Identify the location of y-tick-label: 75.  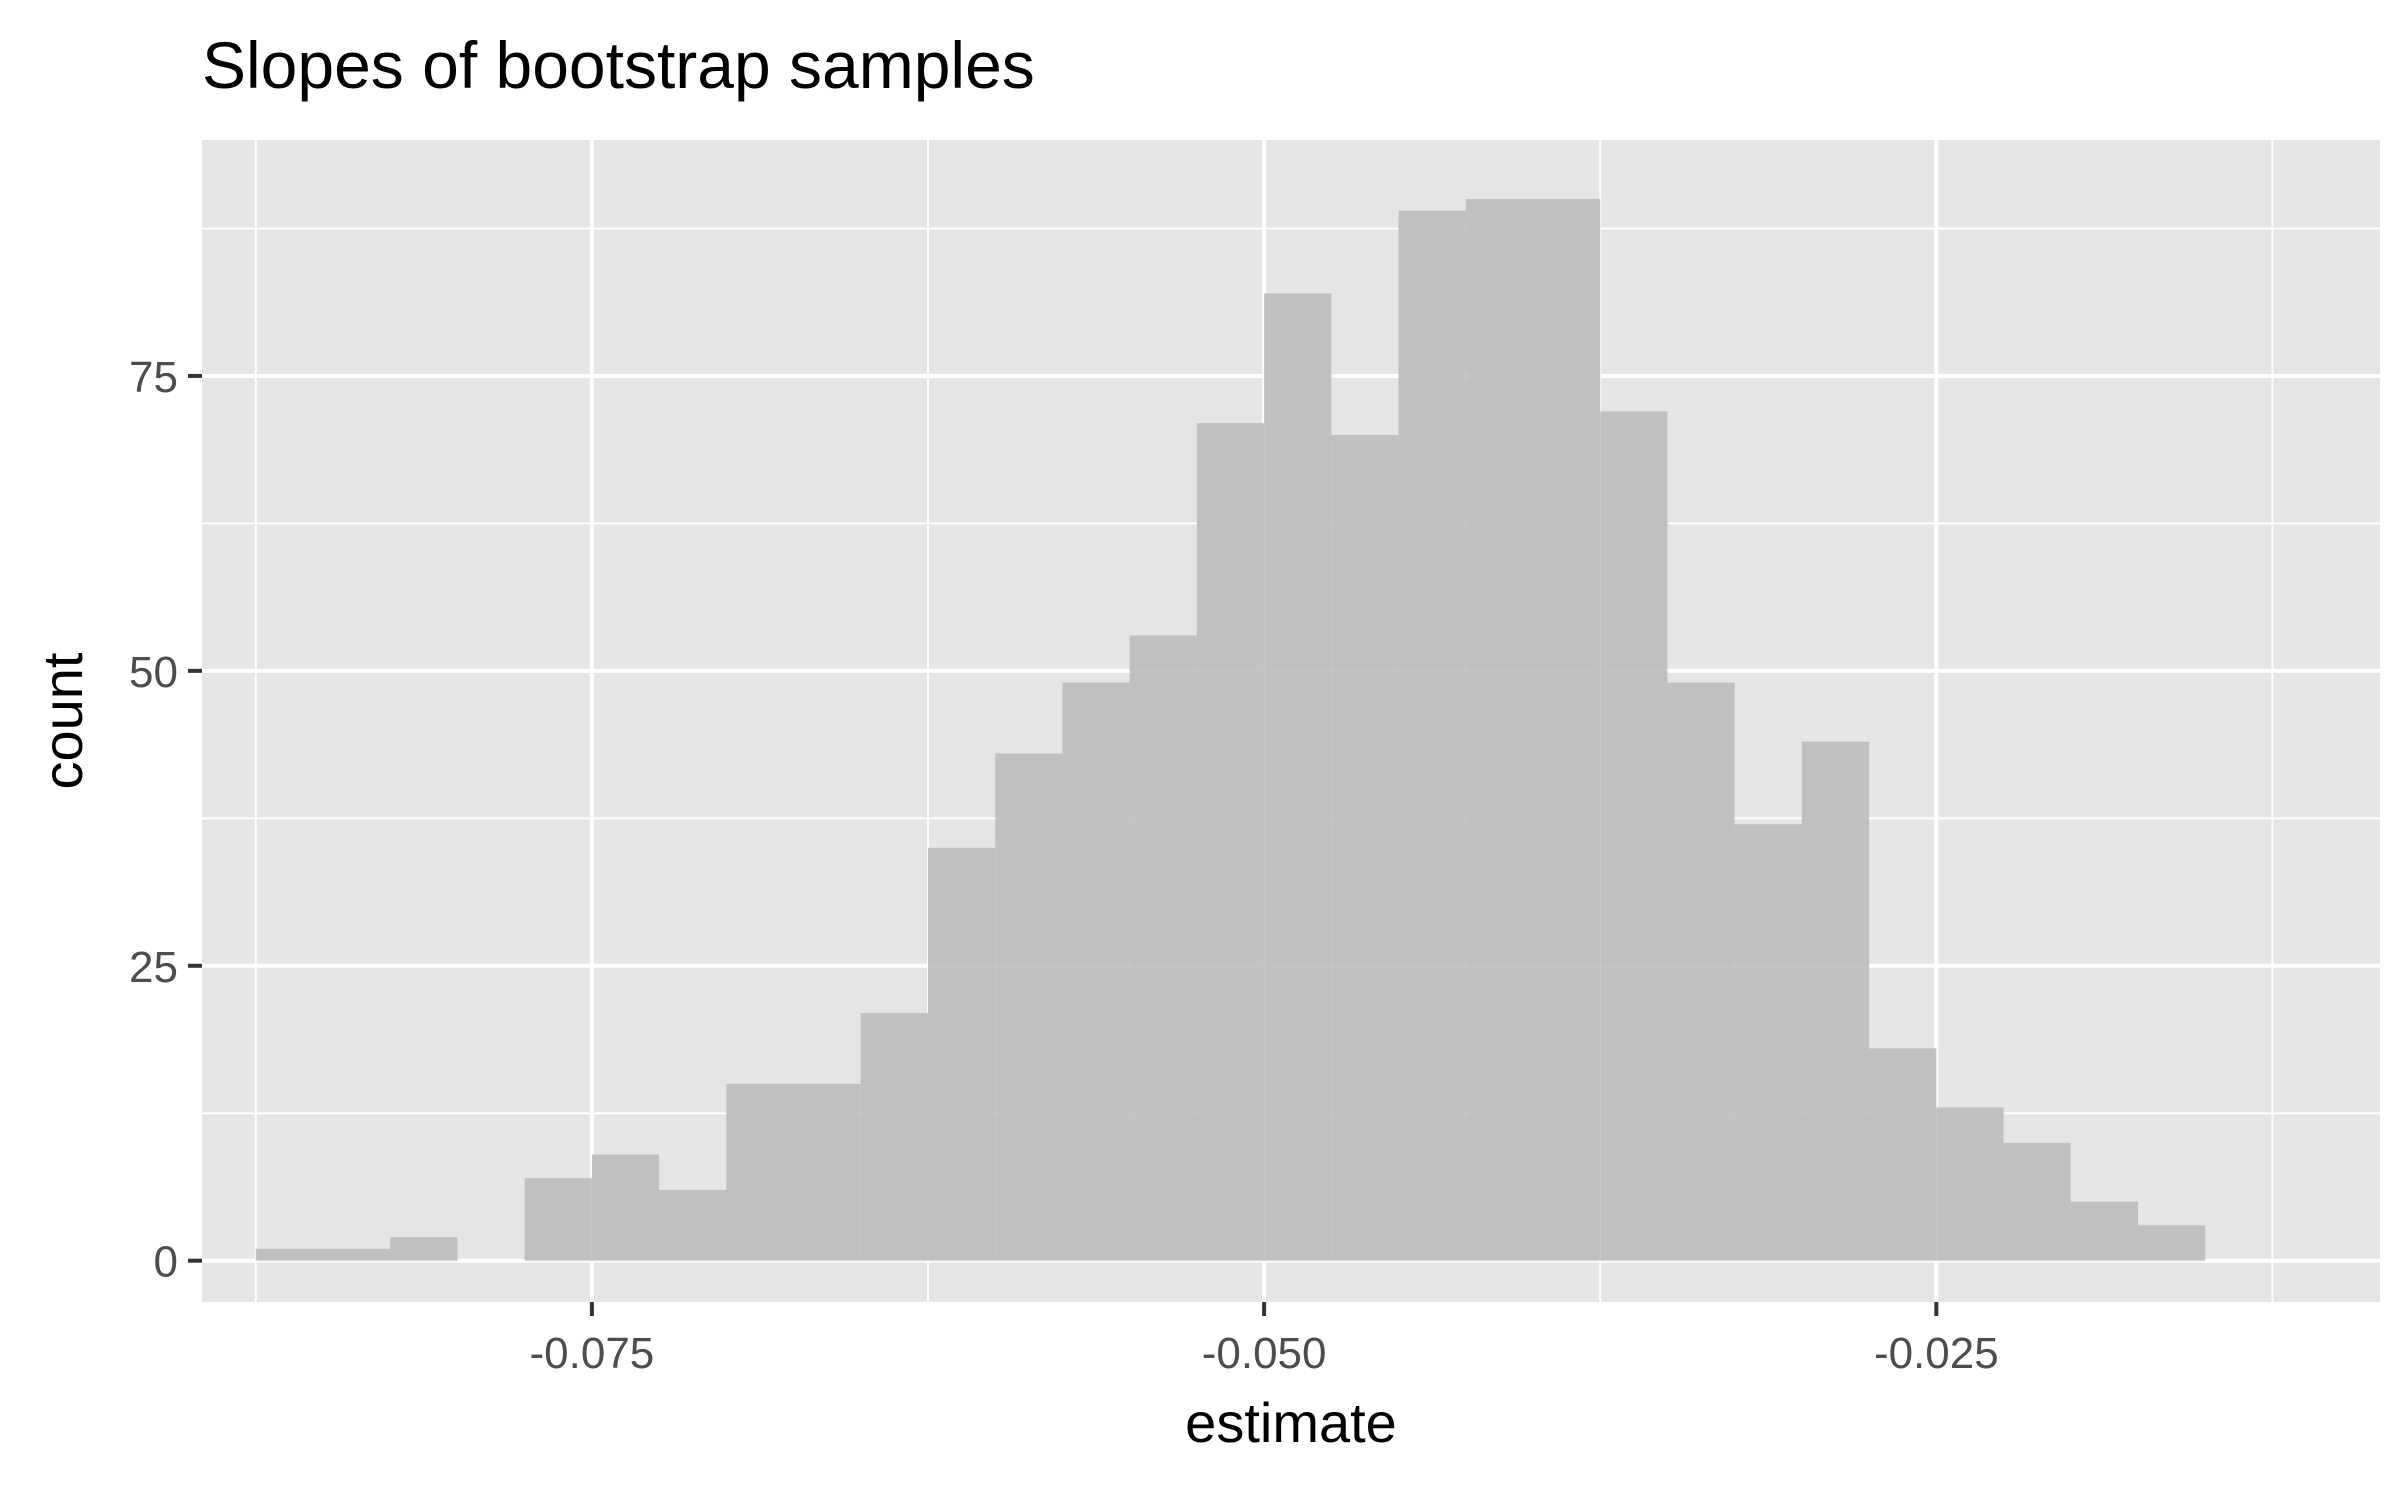
(153, 377).